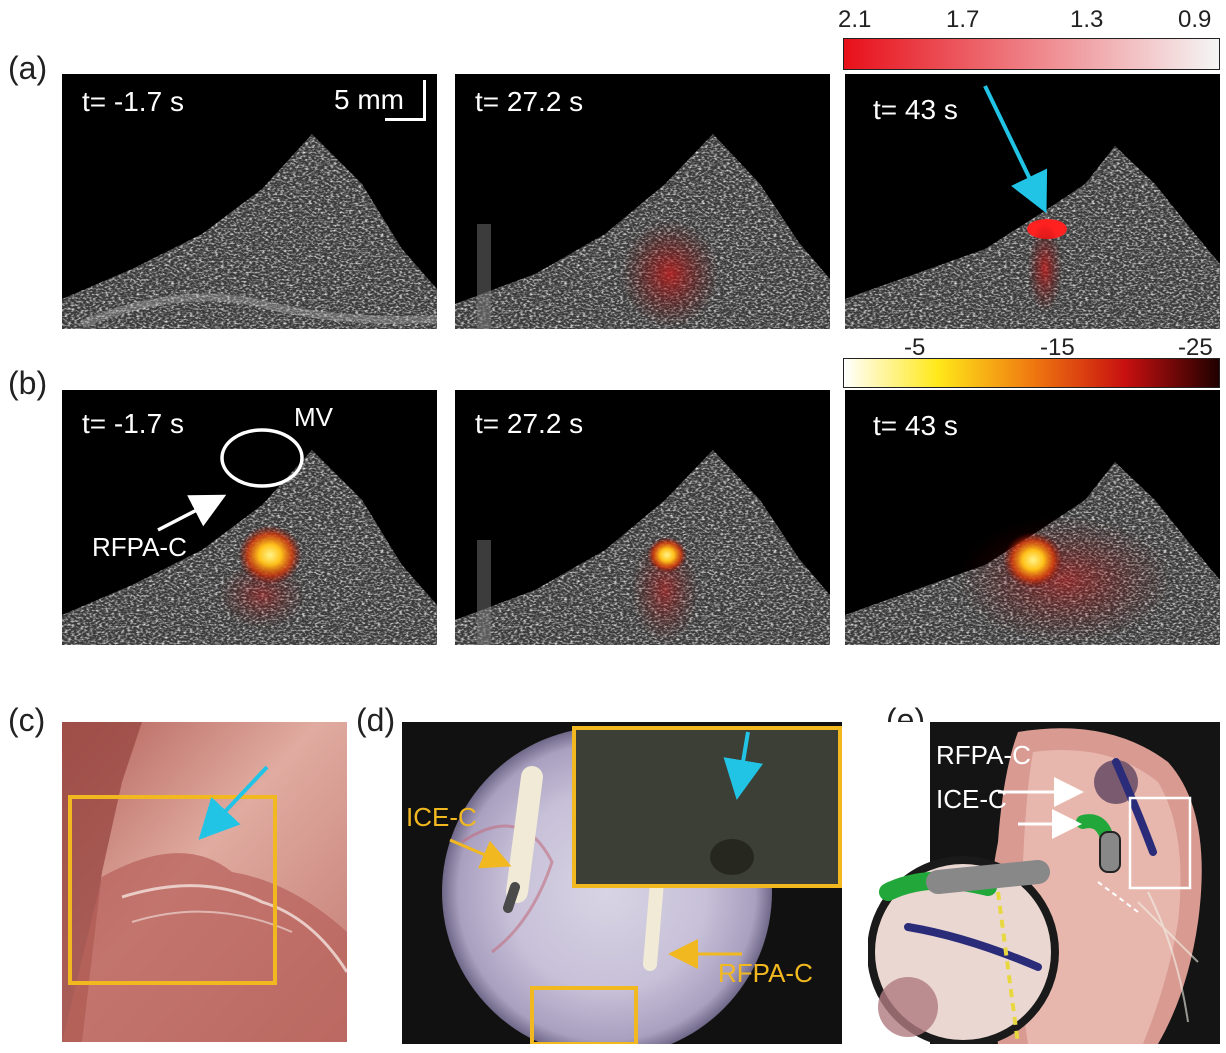  What do you see at coordinates (642, 517) in the screenshot?
I see `ultrasound-panel-b2: t= 27.2 s` at bounding box center [642, 517].